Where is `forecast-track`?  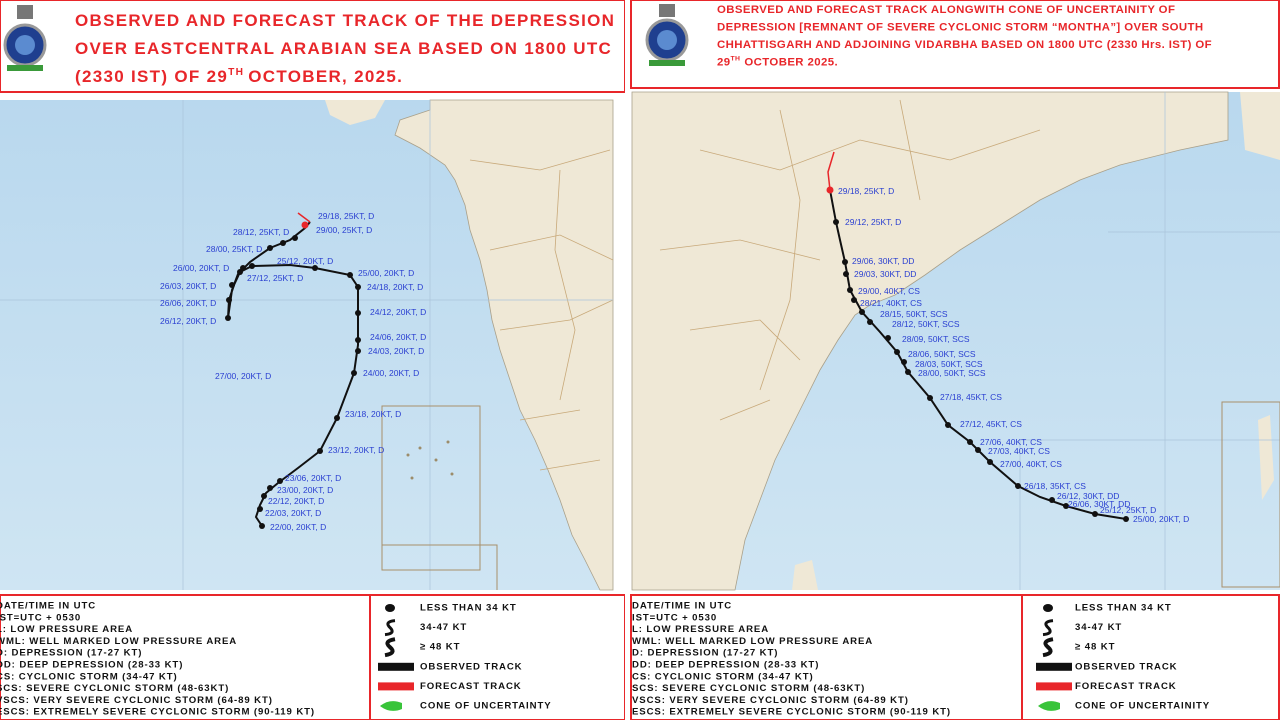
forecast-track is located at coordinates (304, 217).